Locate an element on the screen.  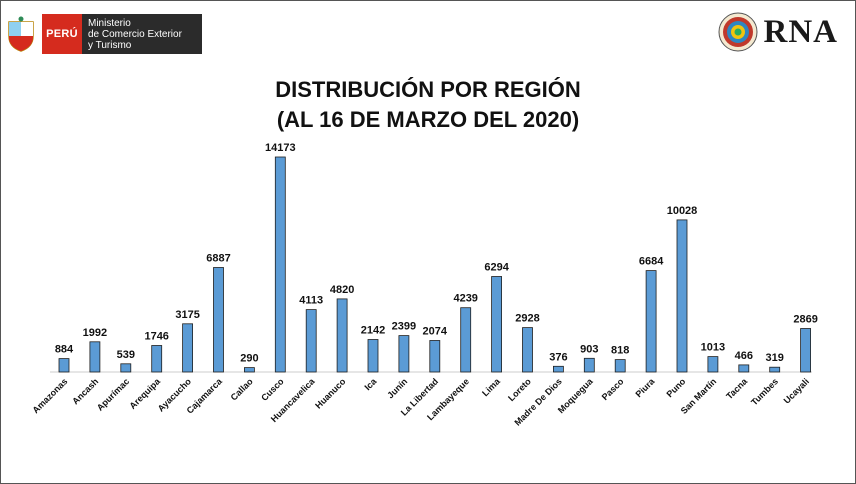
chart-subtitle: (AL 16 DE MARZO DEL 2020) is located at coordinates (428, 119).